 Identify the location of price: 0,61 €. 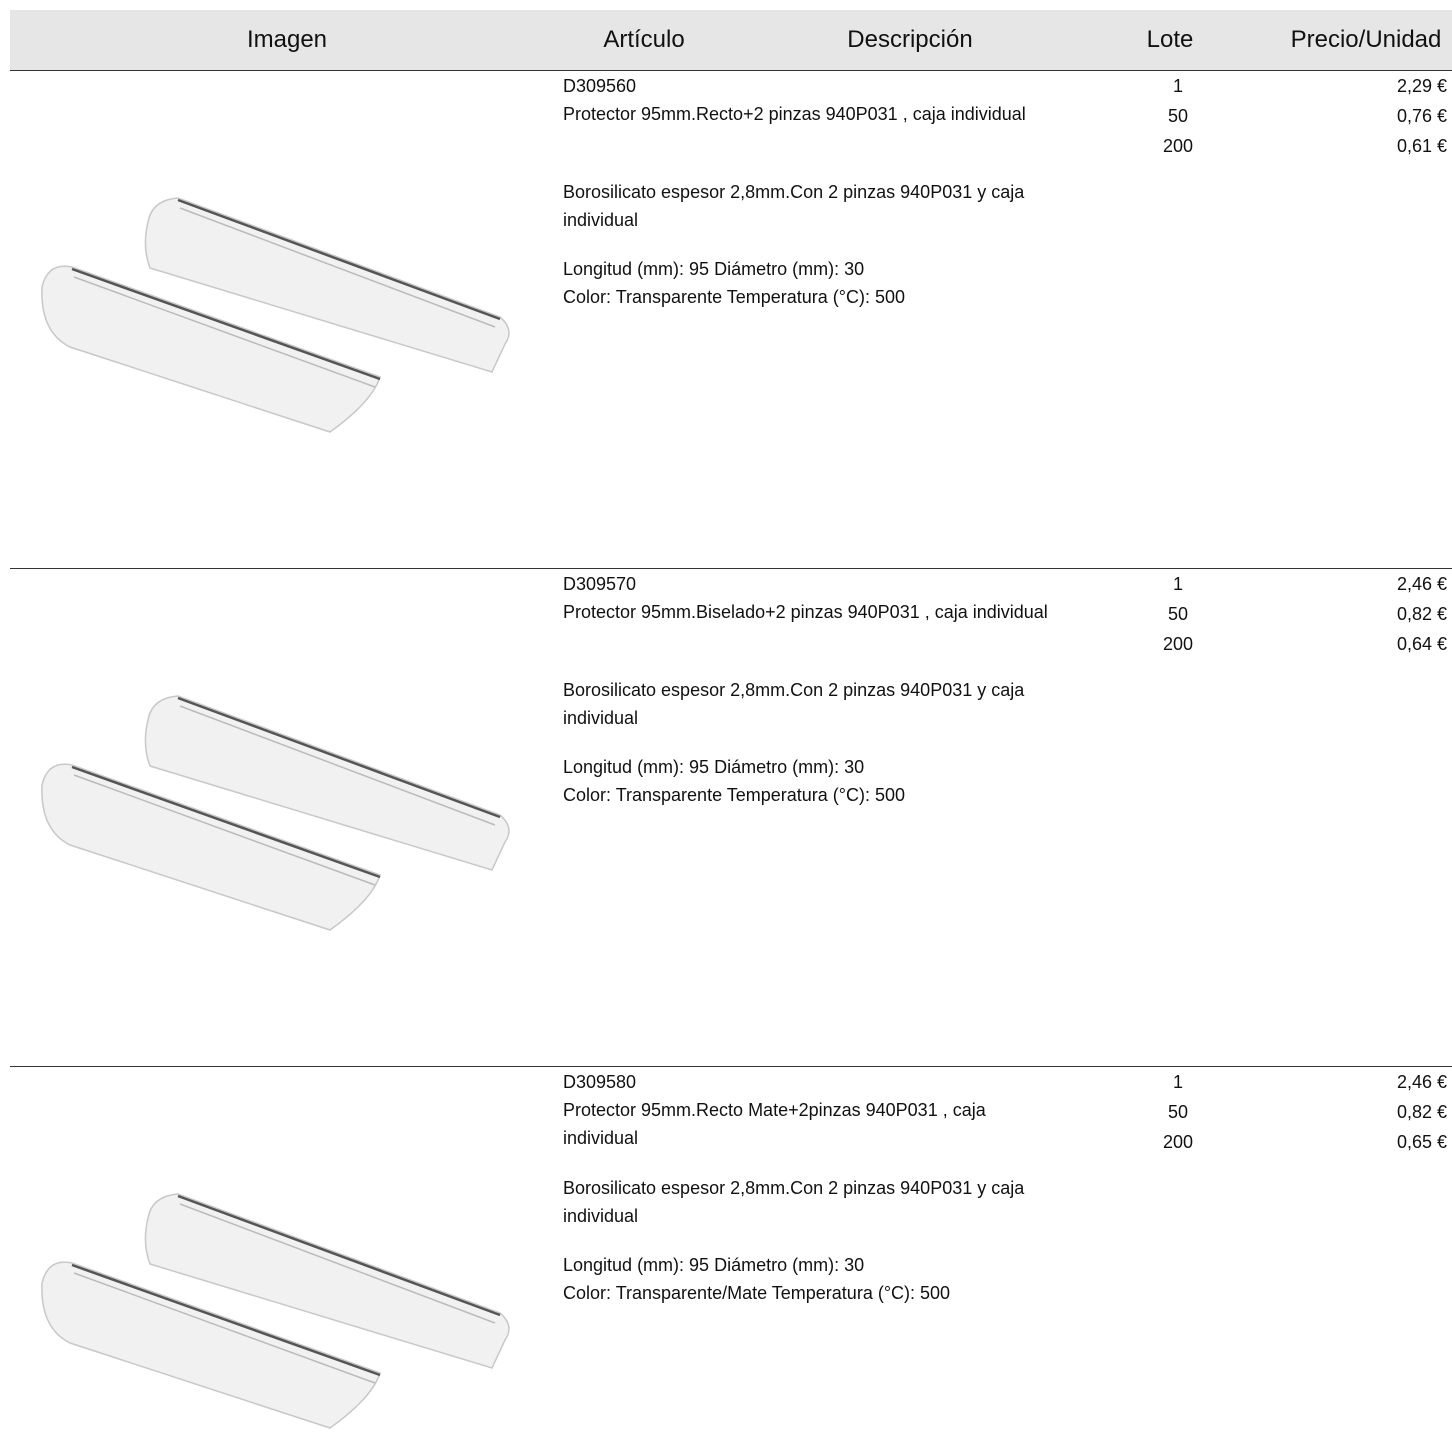
(1421, 146).